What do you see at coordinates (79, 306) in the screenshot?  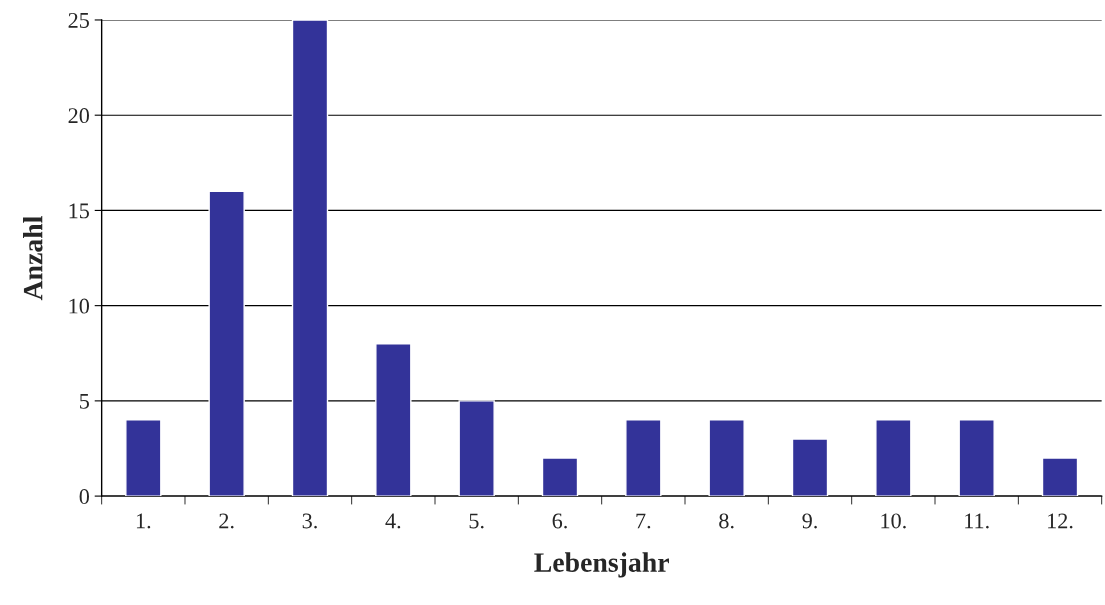 I see `y-tick-label: 10` at bounding box center [79, 306].